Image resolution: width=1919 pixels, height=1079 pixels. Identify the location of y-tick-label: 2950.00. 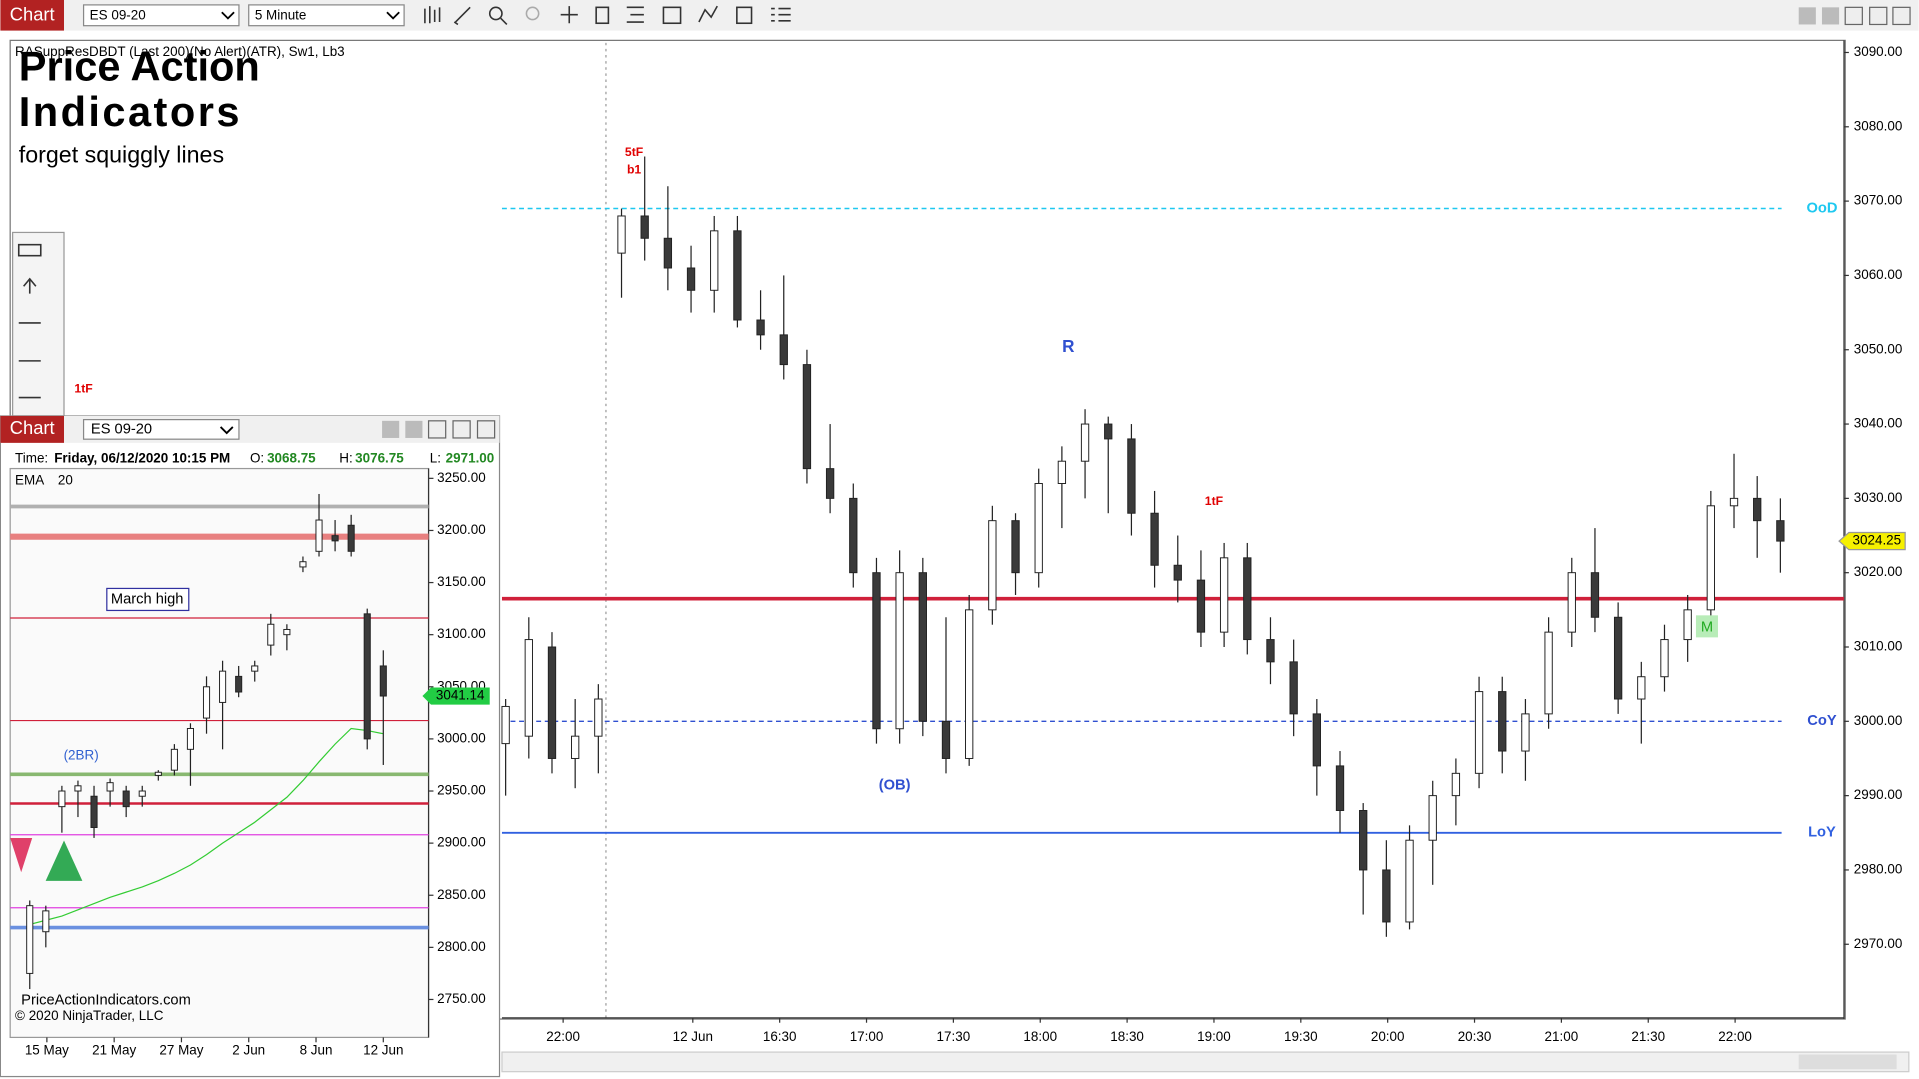
(461, 790).